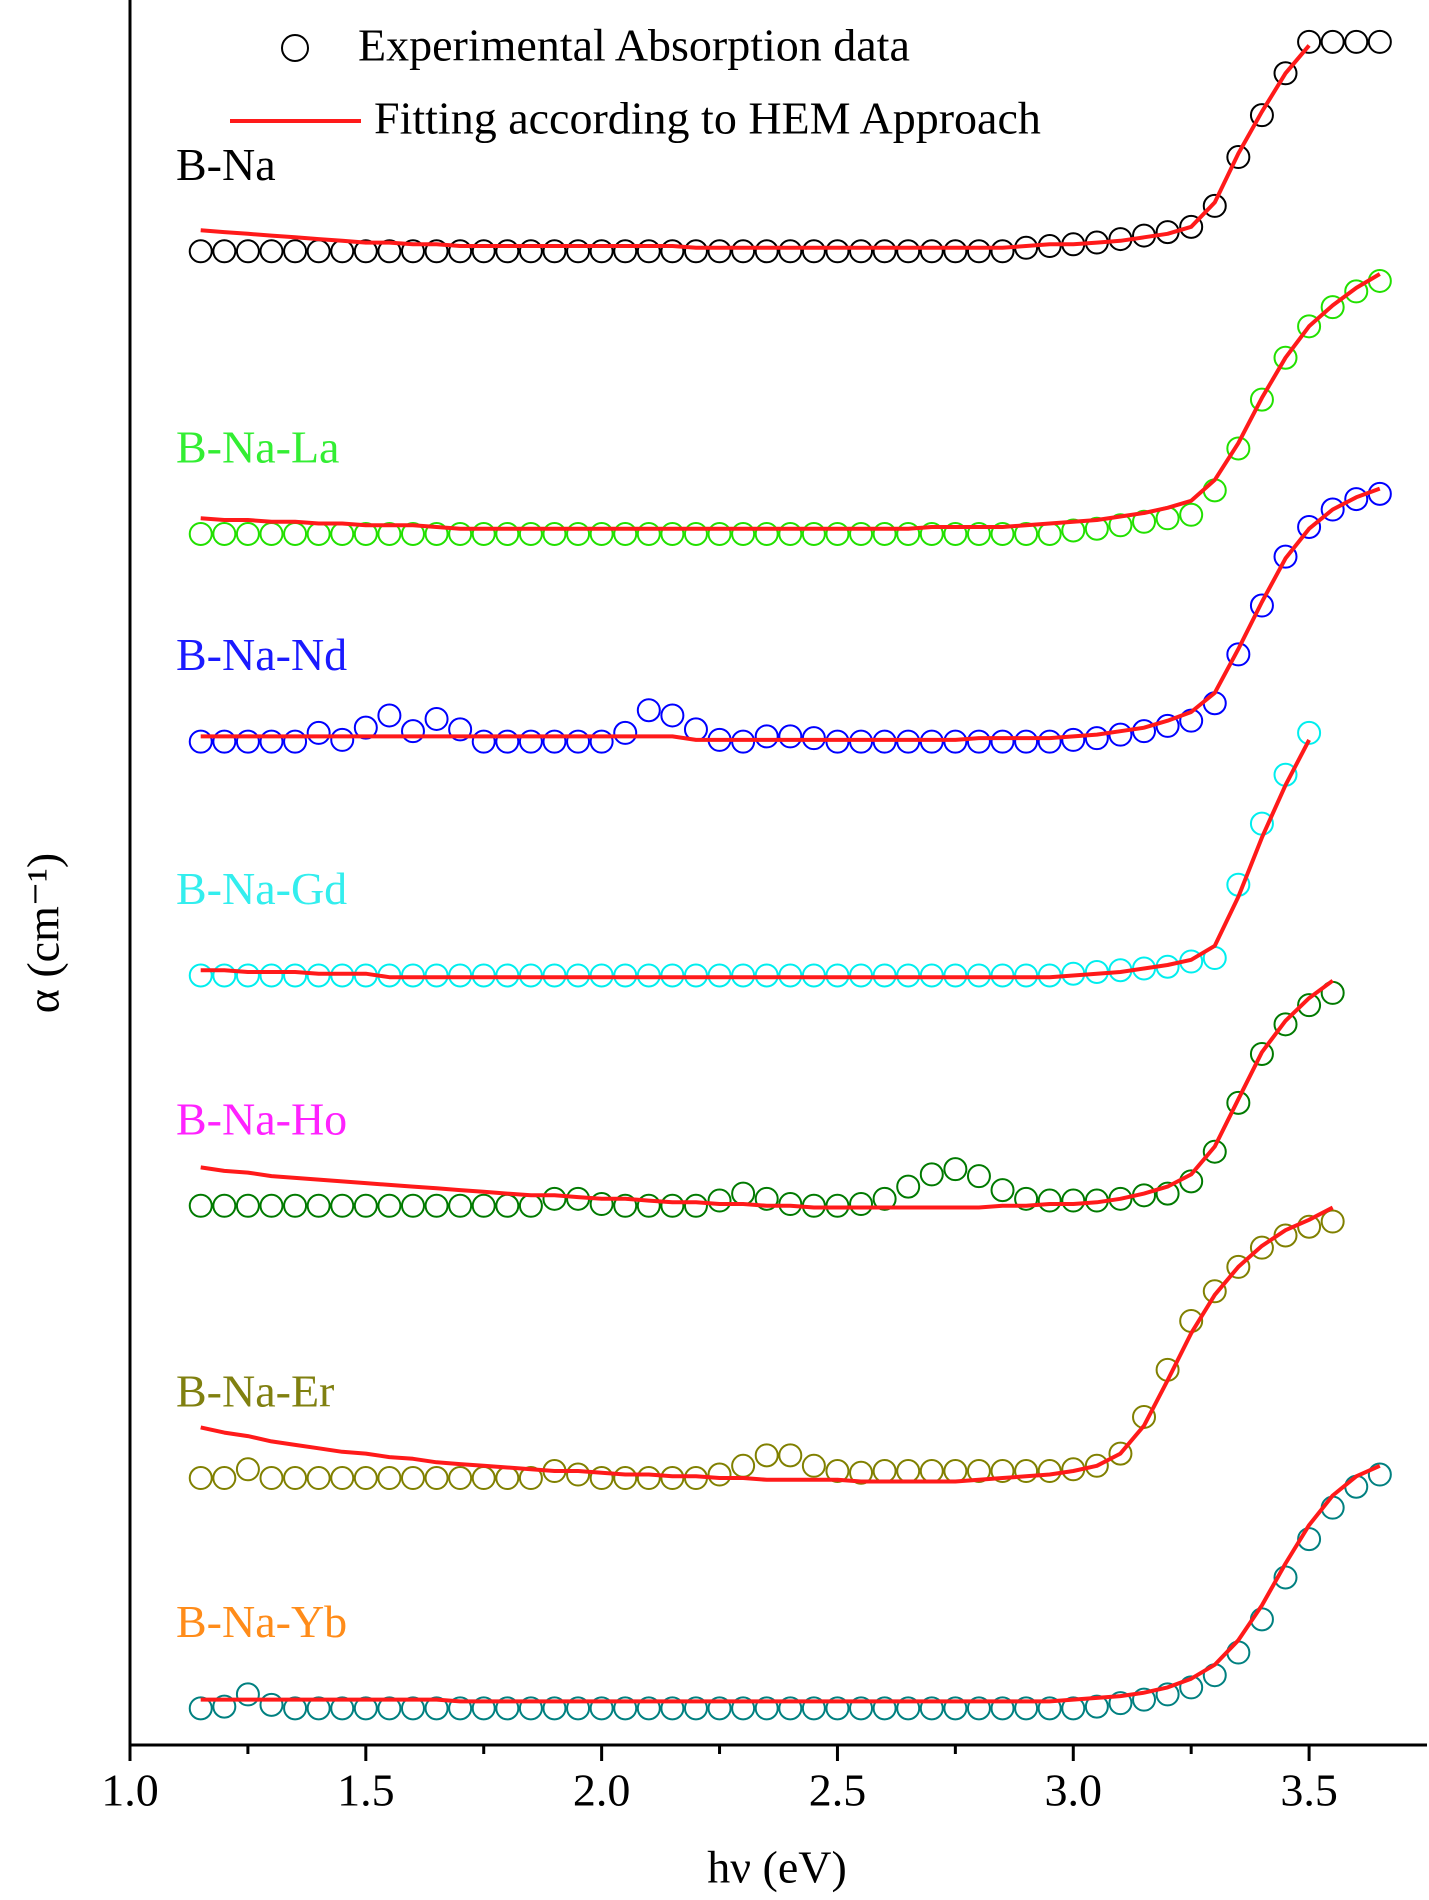 The height and width of the screenshot is (1900, 1429). What do you see at coordinates (261, 654) in the screenshot?
I see `series-label: B-Na-Nd` at bounding box center [261, 654].